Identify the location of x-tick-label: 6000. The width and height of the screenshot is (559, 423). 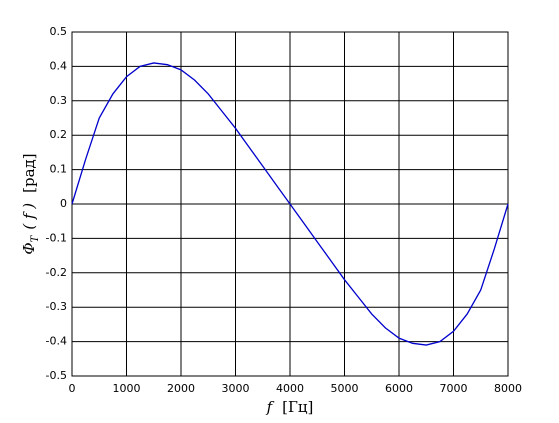
(399, 388).